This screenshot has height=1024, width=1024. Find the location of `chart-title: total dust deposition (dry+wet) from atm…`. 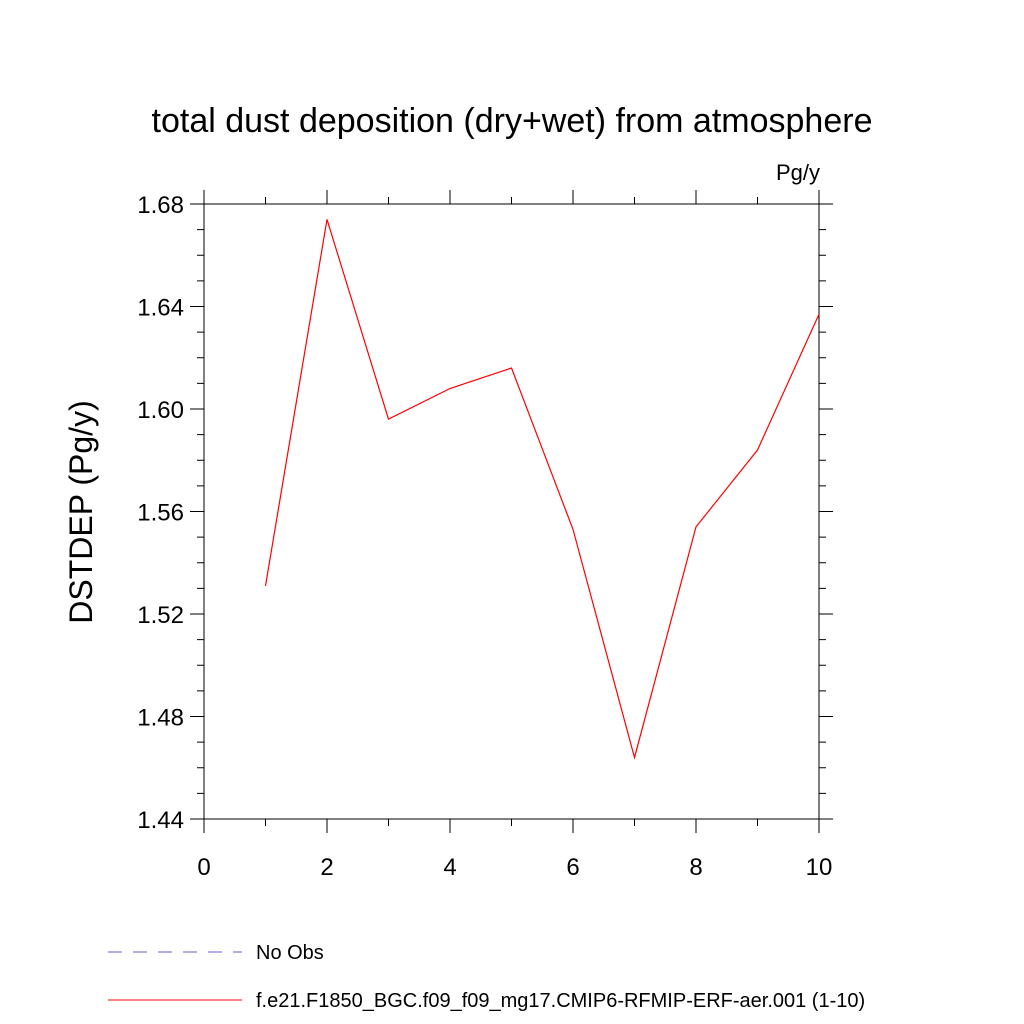

chart-title: total dust deposition (dry+wet) from atm… is located at coordinates (512, 121).